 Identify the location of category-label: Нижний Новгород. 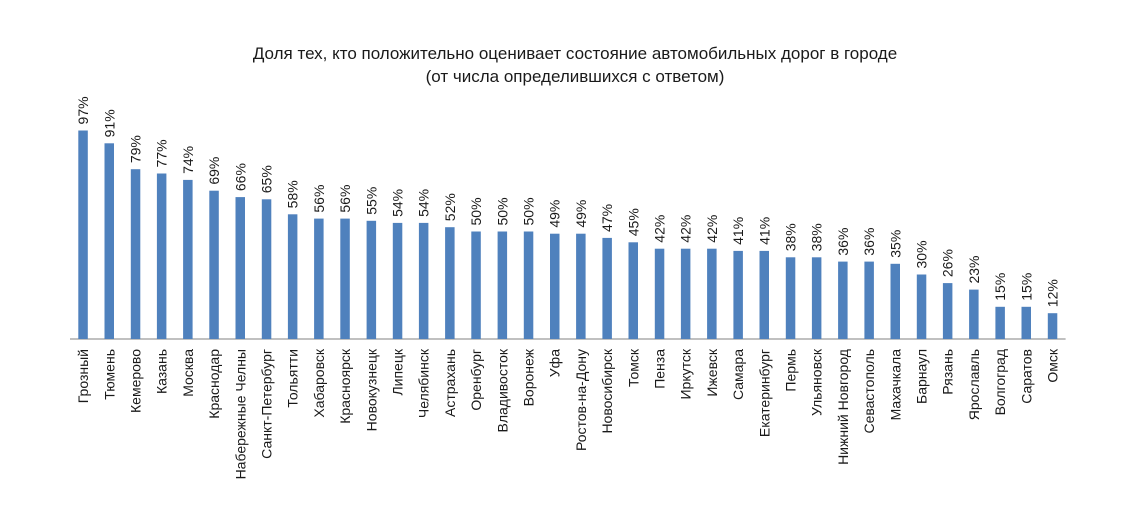
(843, 407).